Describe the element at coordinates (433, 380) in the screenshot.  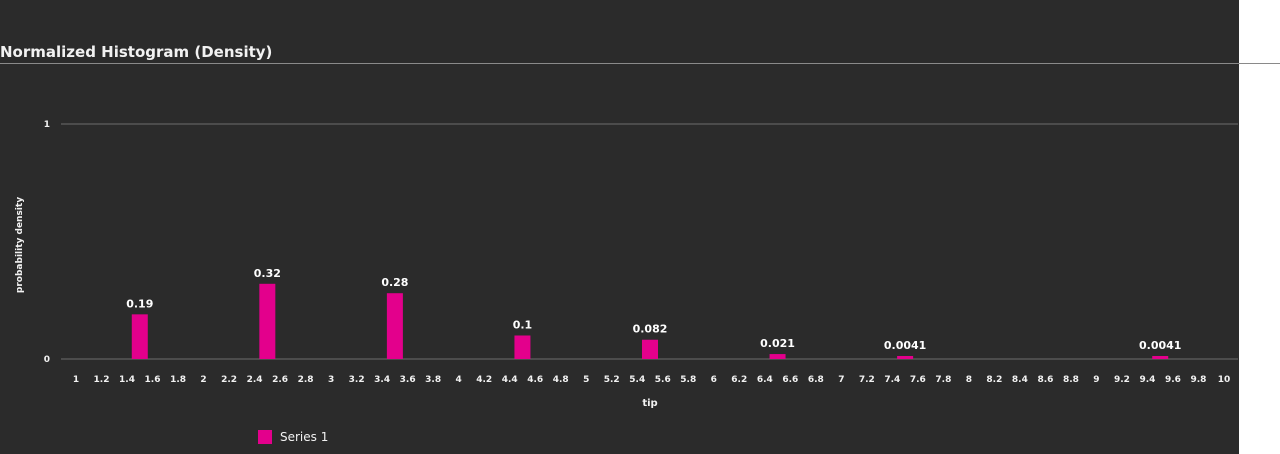
I see `x-tick-label: 3.8` at that location.